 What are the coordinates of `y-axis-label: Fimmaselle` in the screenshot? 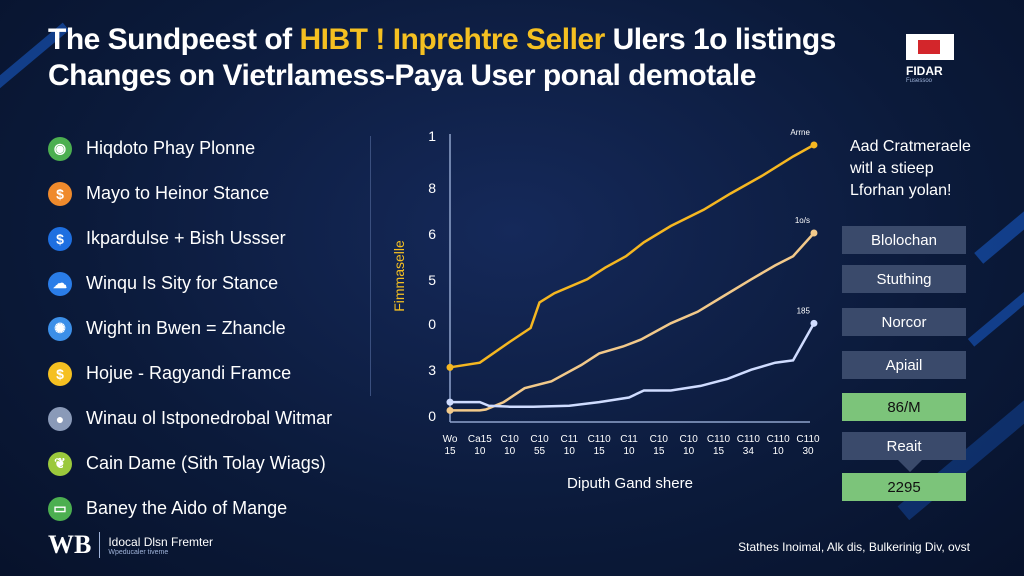 It's located at (399, 276).